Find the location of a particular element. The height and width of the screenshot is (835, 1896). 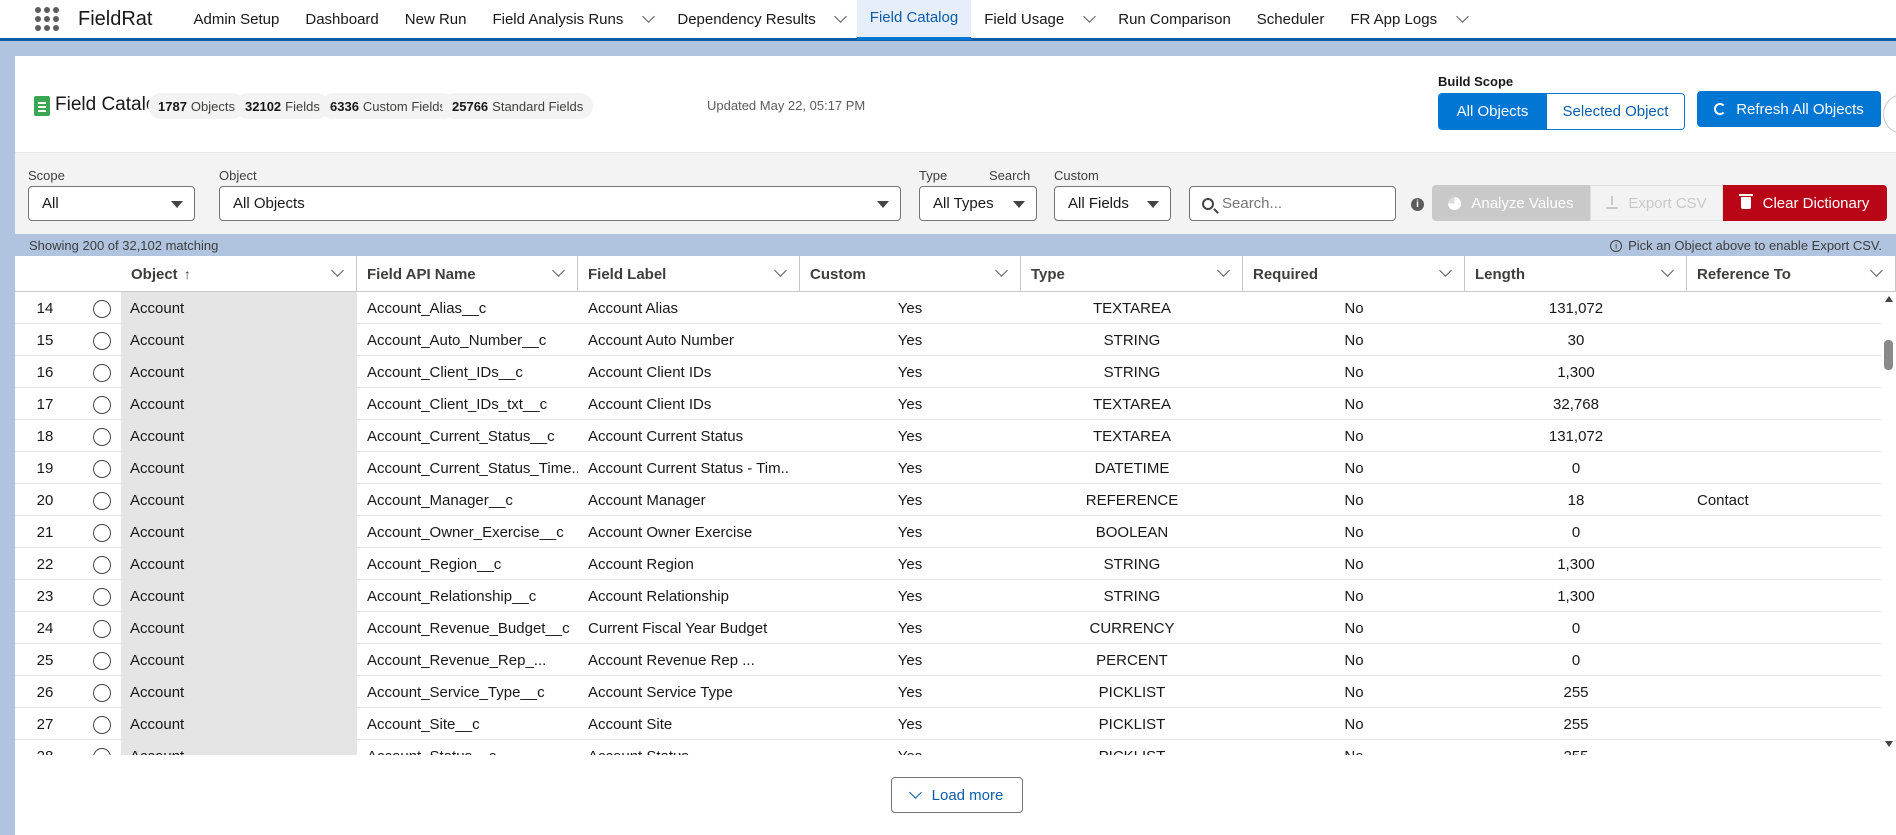

scope-all-objects-button: All Objects is located at coordinates (1492, 111).